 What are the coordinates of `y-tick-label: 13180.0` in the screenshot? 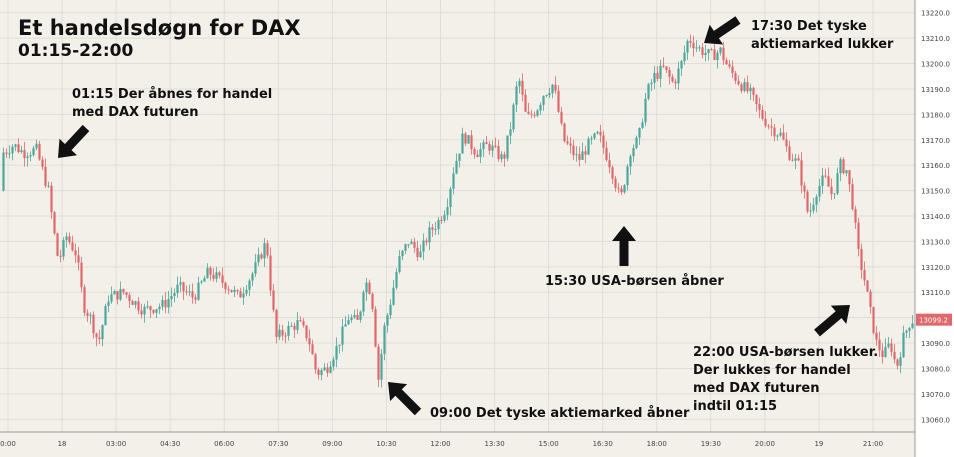 It's located at (935, 115).